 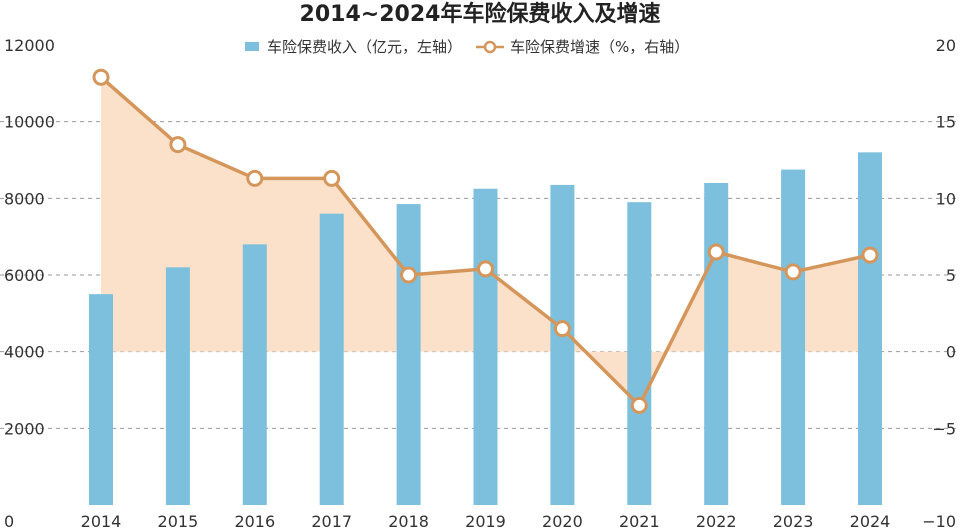 I want to click on legend-bar-swatch, so click(x=252, y=46).